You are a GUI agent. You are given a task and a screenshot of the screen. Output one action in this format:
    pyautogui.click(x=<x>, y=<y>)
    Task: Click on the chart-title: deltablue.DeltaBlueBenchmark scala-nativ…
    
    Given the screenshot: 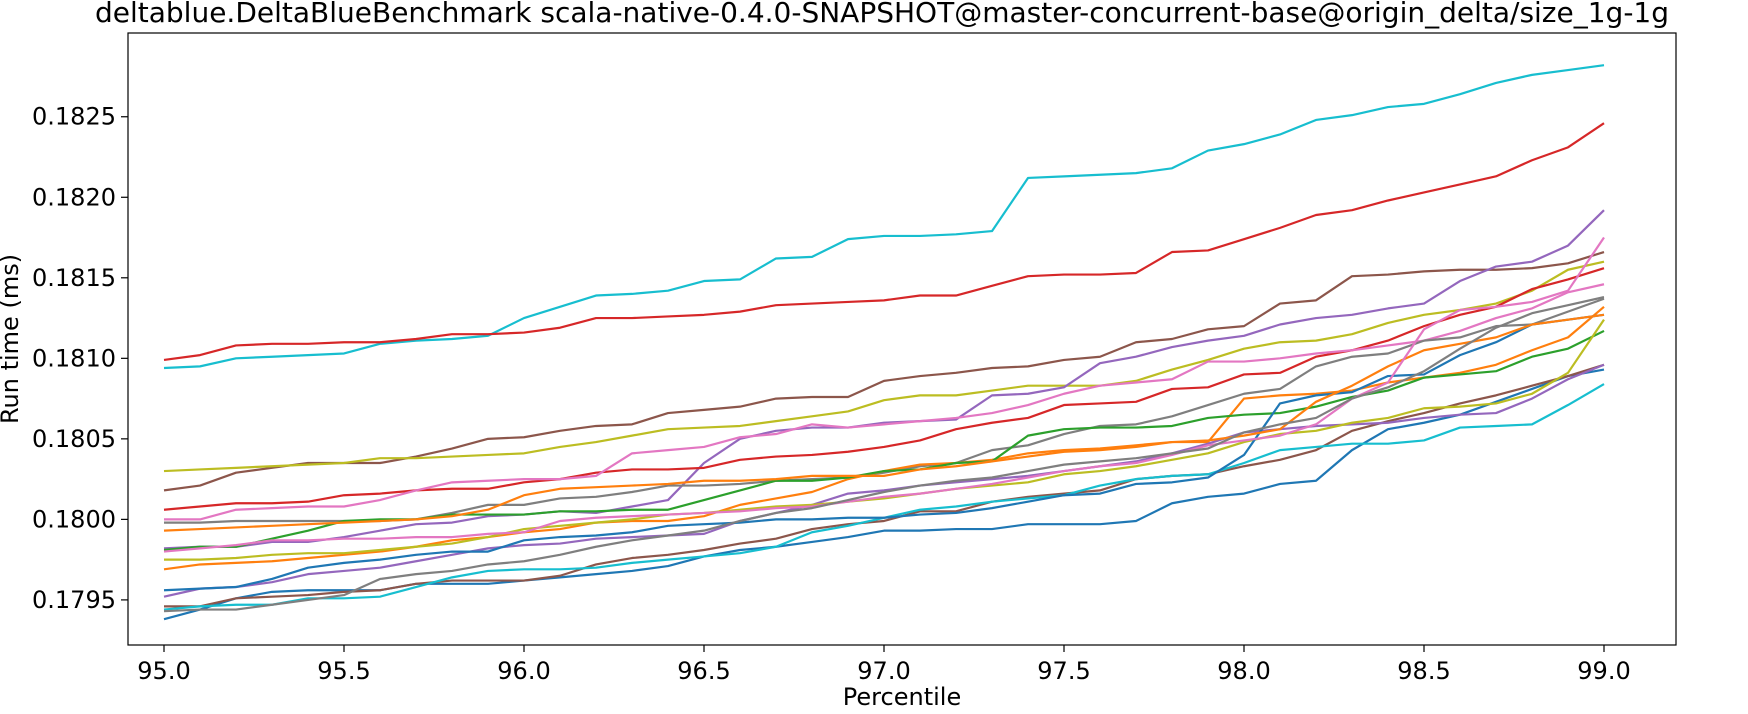 What is the action you would take?
    pyautogui.click(x=882, y=14)
    